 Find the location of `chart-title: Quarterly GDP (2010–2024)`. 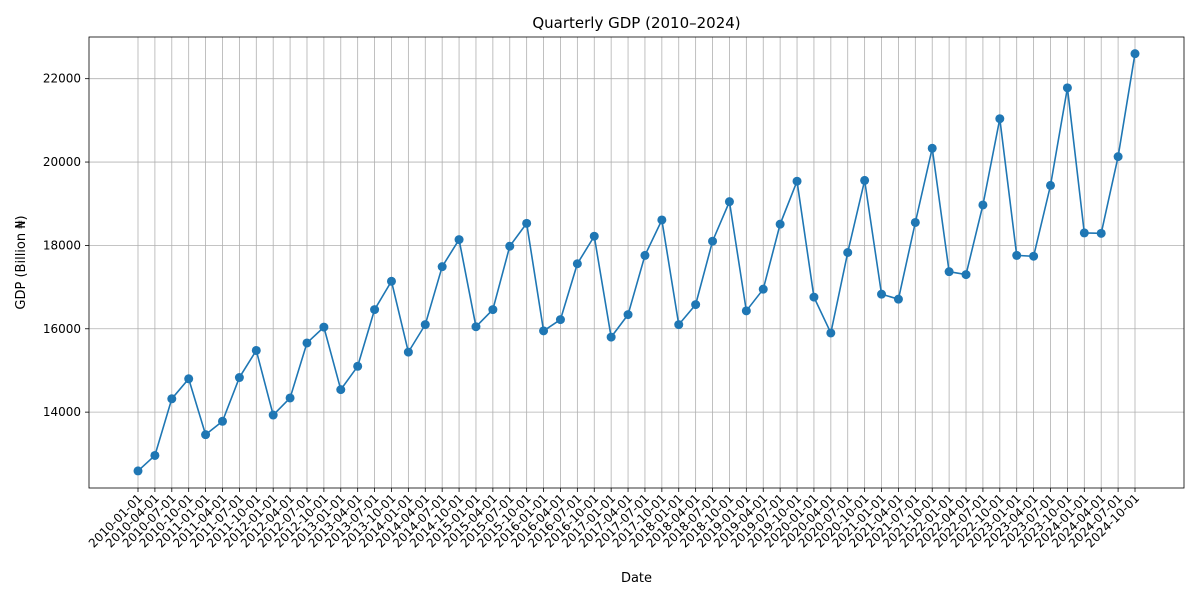

chart-title: Quarterly GDP (2010–2024) is located at coordinates (636, 23).